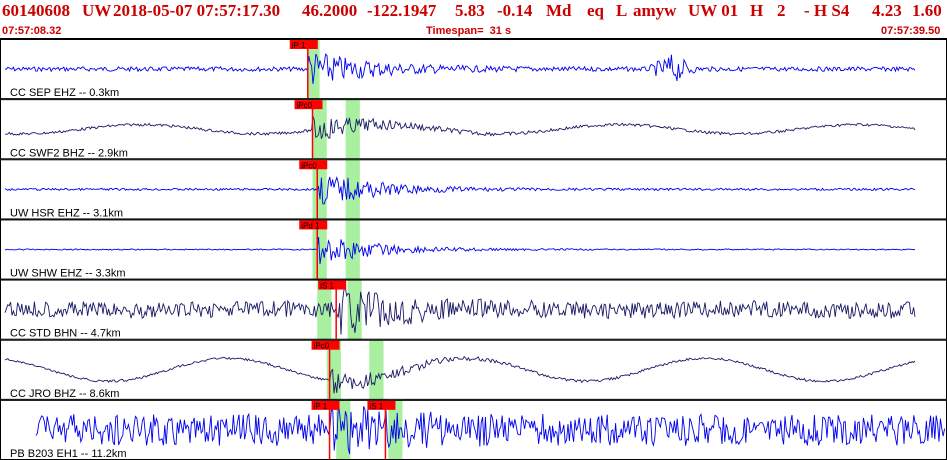 The height and width of the screenshot is (460, 947). I want to click on timebar: 07:57:08.32 Timespan= 31 s 07:57:39.50, so click(473, 31).